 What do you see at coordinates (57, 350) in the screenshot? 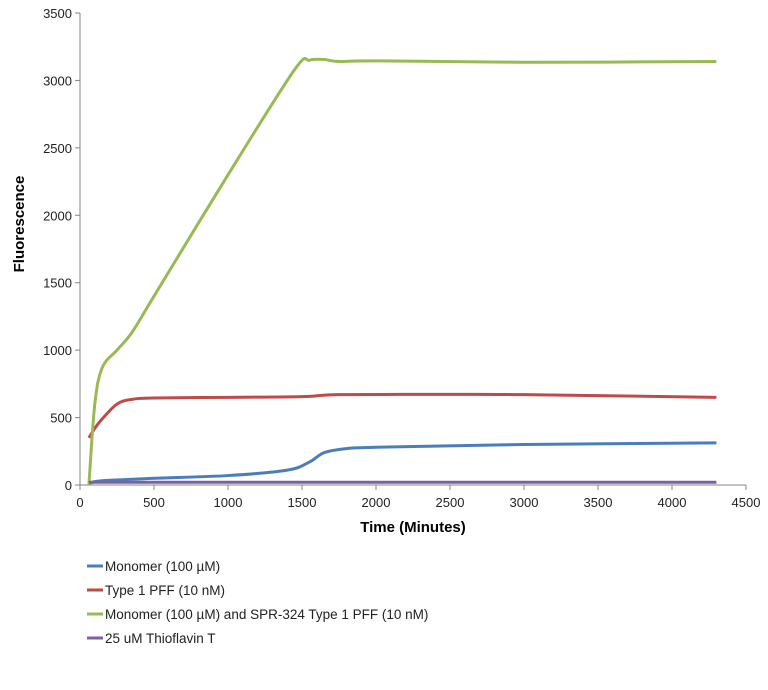
I see `y-tick-label: 1000` at bounding box center [57, 350].